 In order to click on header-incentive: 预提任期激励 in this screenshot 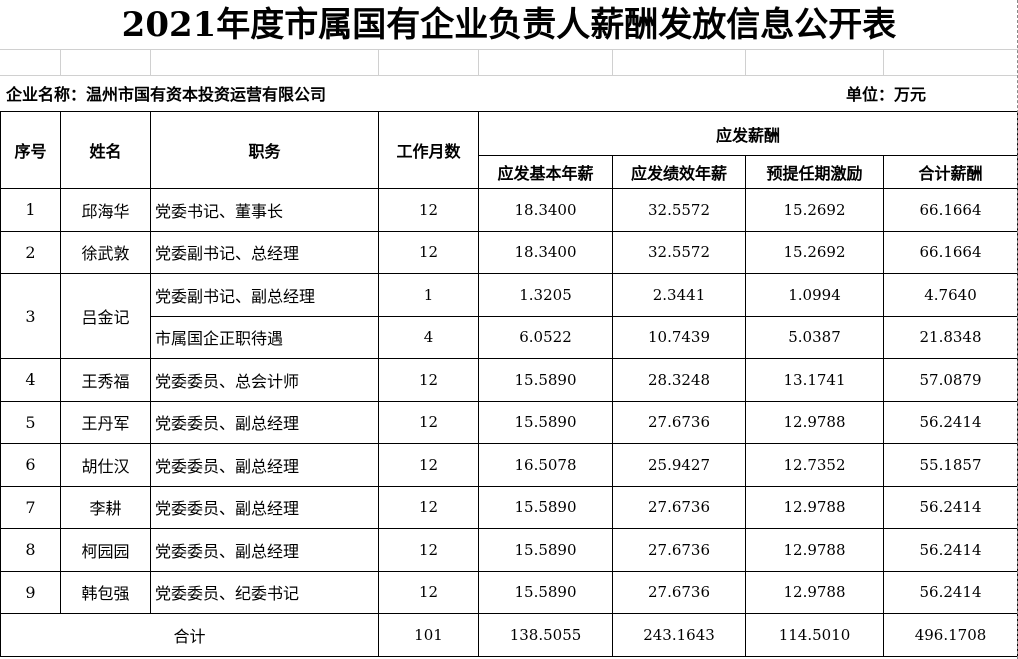, I will do `click(814, 172)`.